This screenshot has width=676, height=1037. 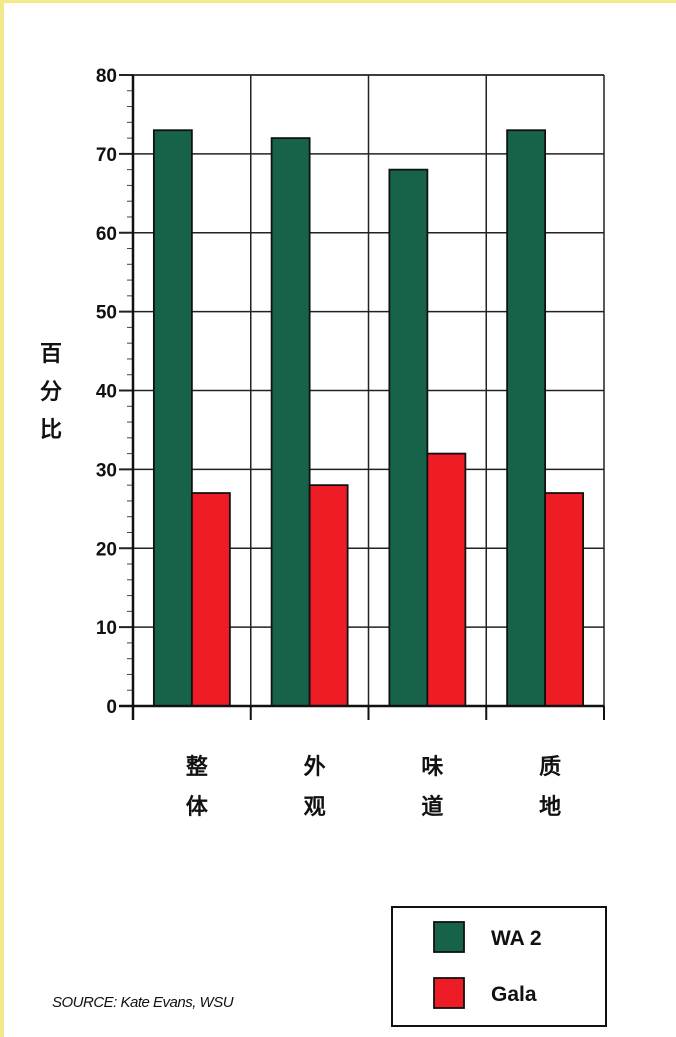 I want to click on legend-box, so click(x=499, y=966).